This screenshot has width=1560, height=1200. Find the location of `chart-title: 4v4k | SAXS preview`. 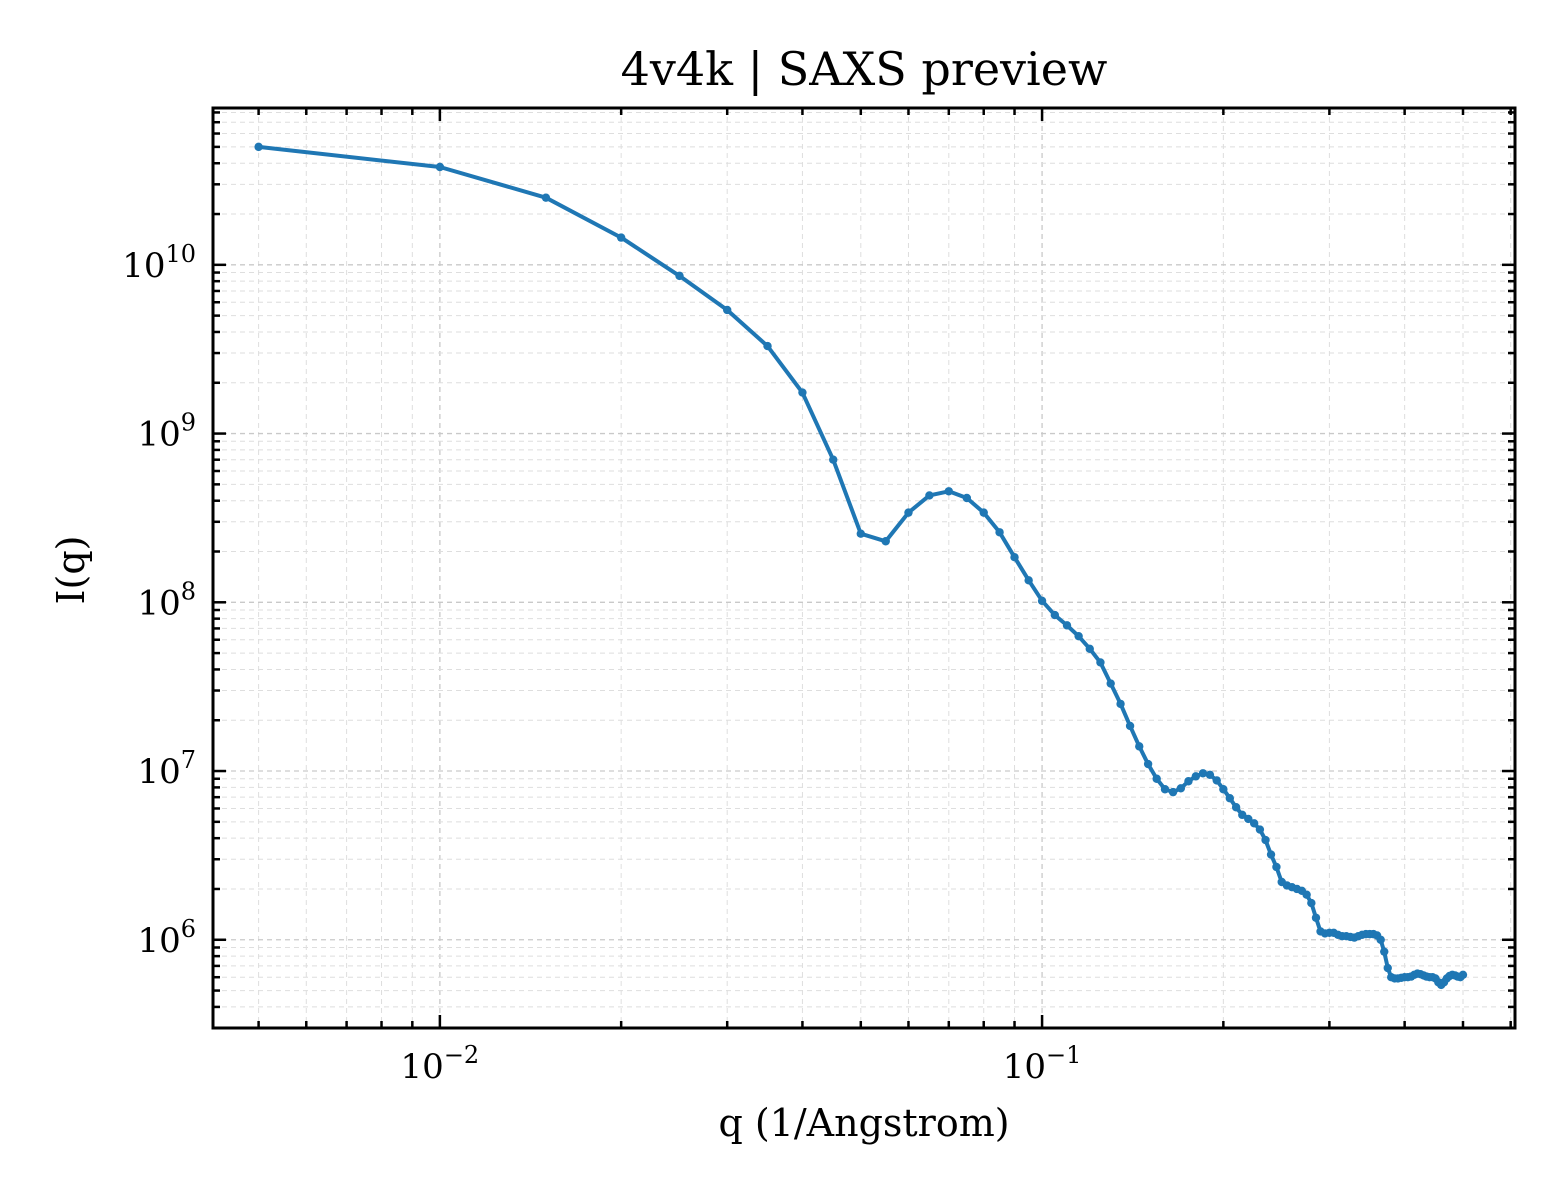

chart-title: 4v4k | SAXS preview is located at coordinates (864, 69).